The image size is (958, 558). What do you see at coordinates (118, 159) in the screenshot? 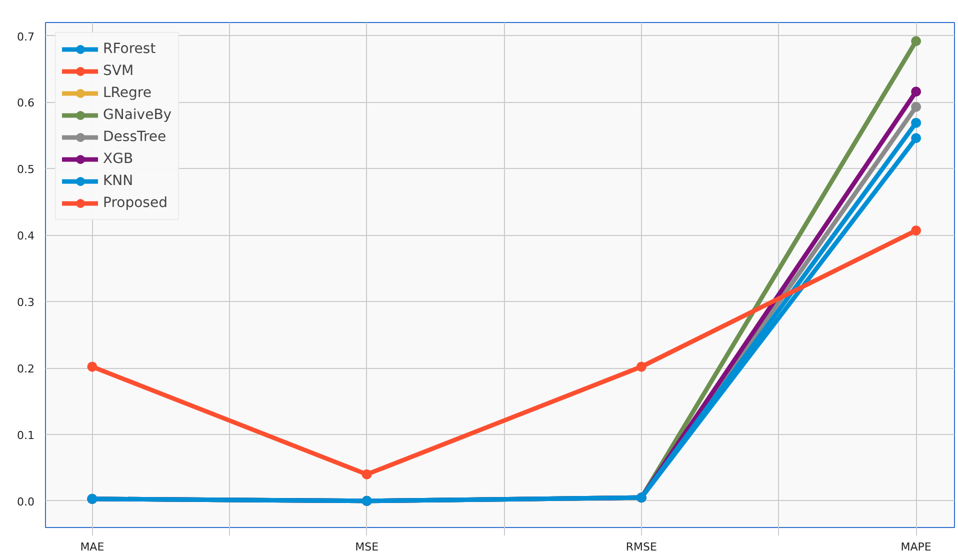
I see `legend-label: XGB` at bounding box center [118, 159].